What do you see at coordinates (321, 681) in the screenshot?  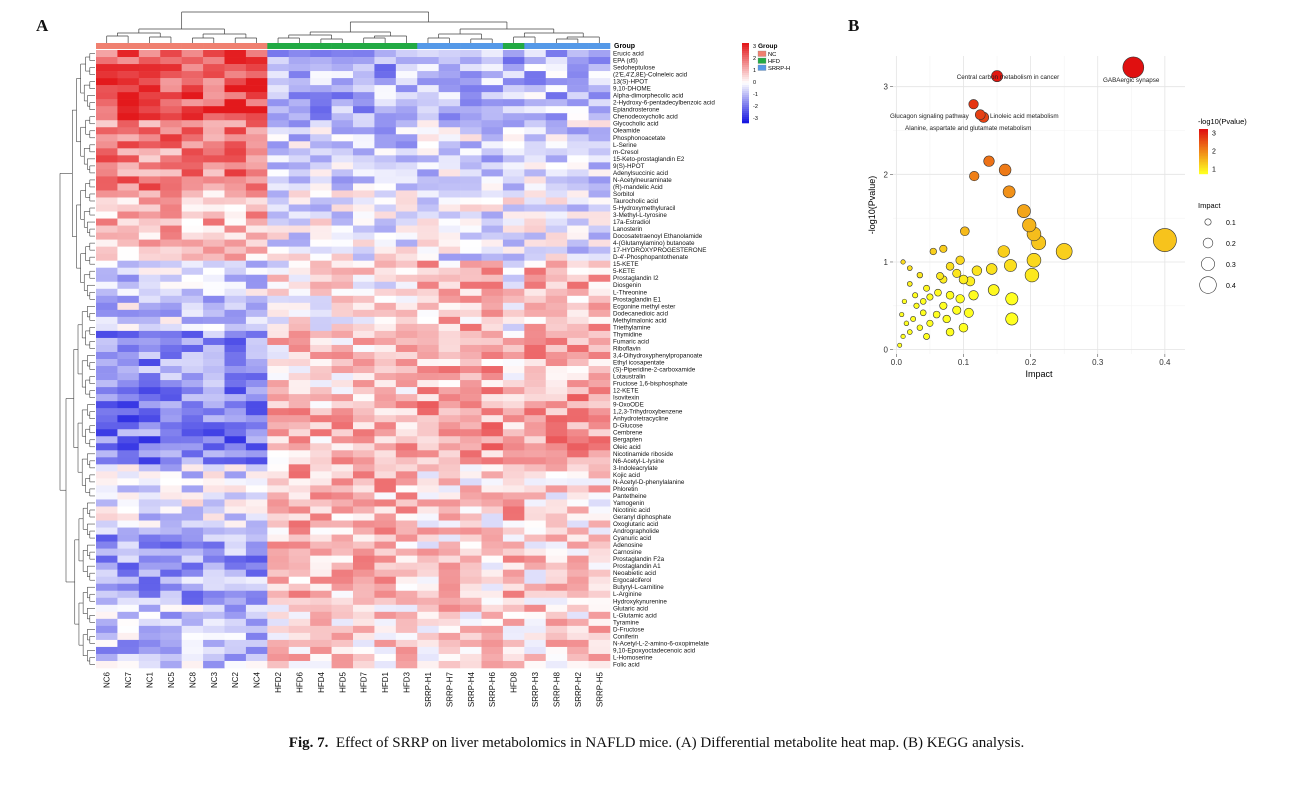 I see `sample-label: HFD4` at bounding box center [321, 681].